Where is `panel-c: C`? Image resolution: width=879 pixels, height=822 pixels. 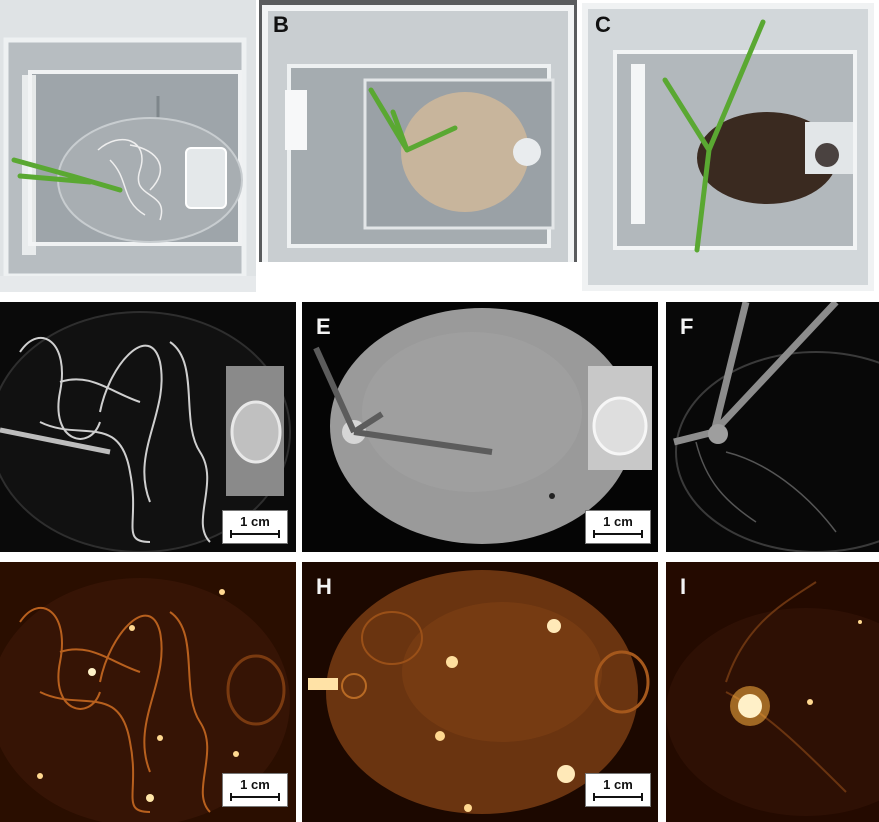
panel-c: C is located at coordinates (730, 146).